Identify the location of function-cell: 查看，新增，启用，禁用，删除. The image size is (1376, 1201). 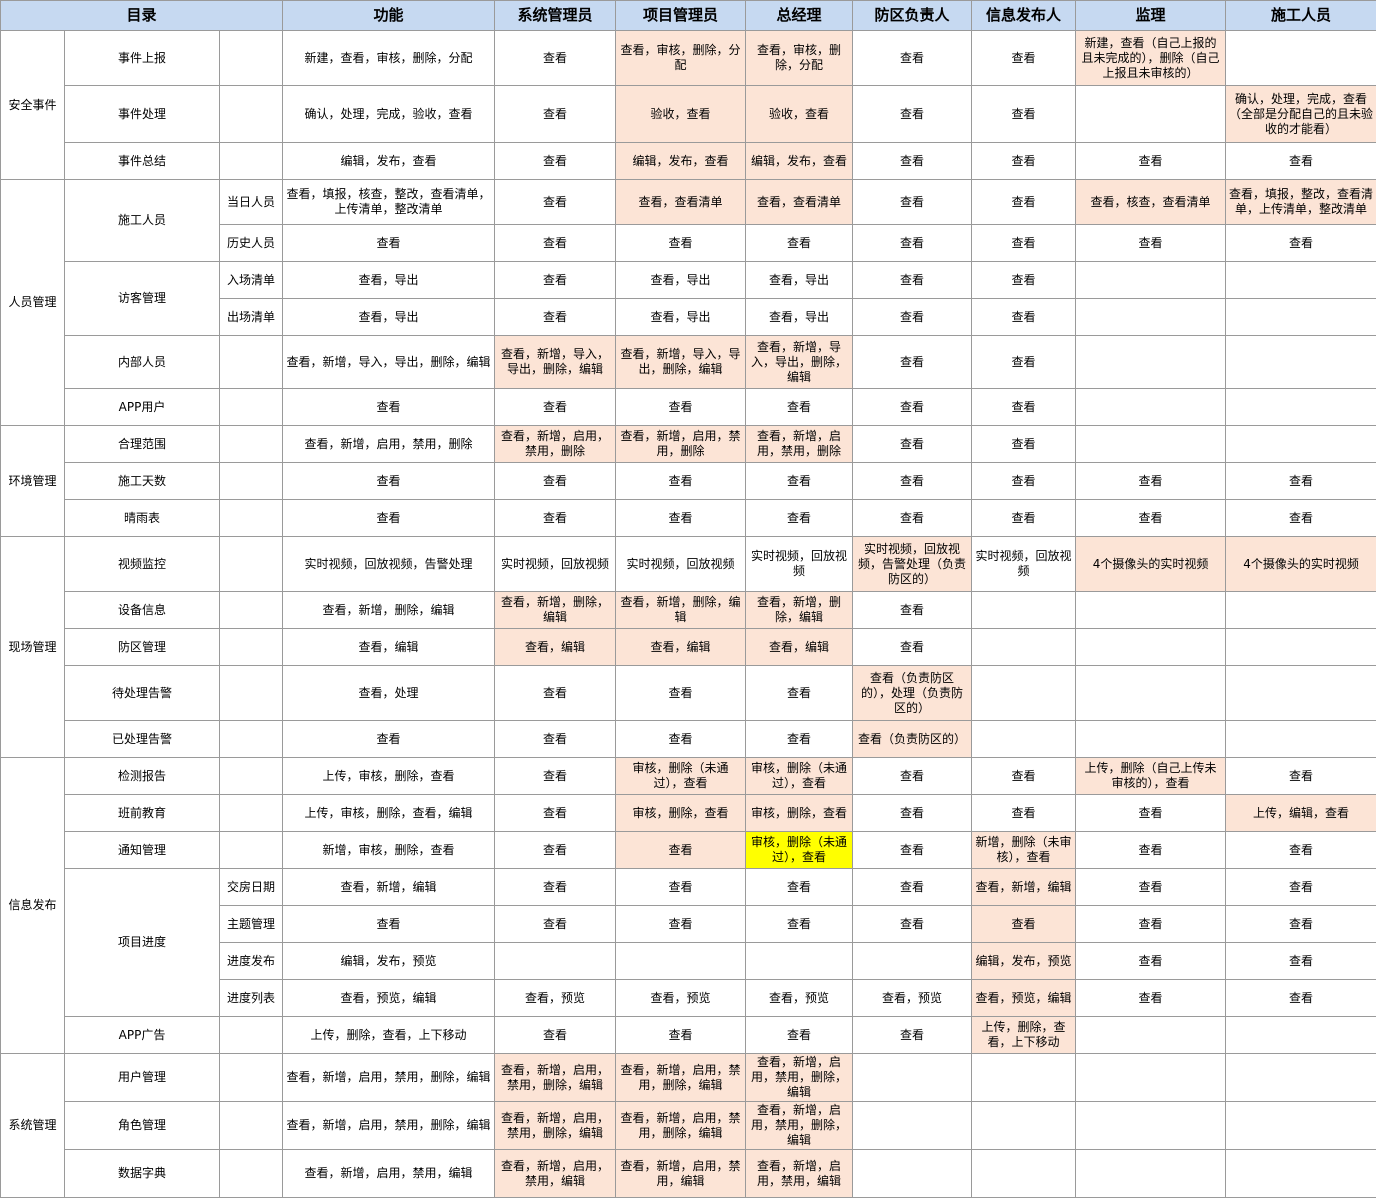
(389, 444).